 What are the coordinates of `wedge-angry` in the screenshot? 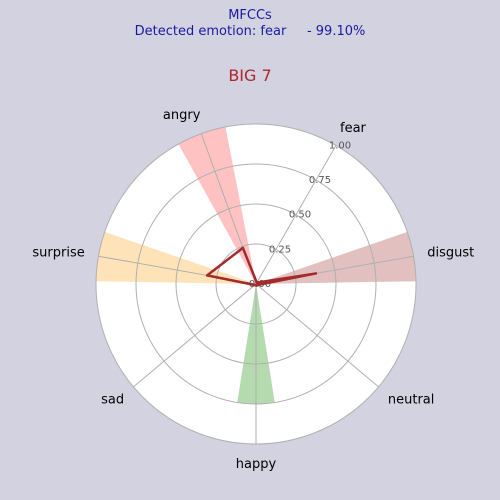 It's located at (217, 205).